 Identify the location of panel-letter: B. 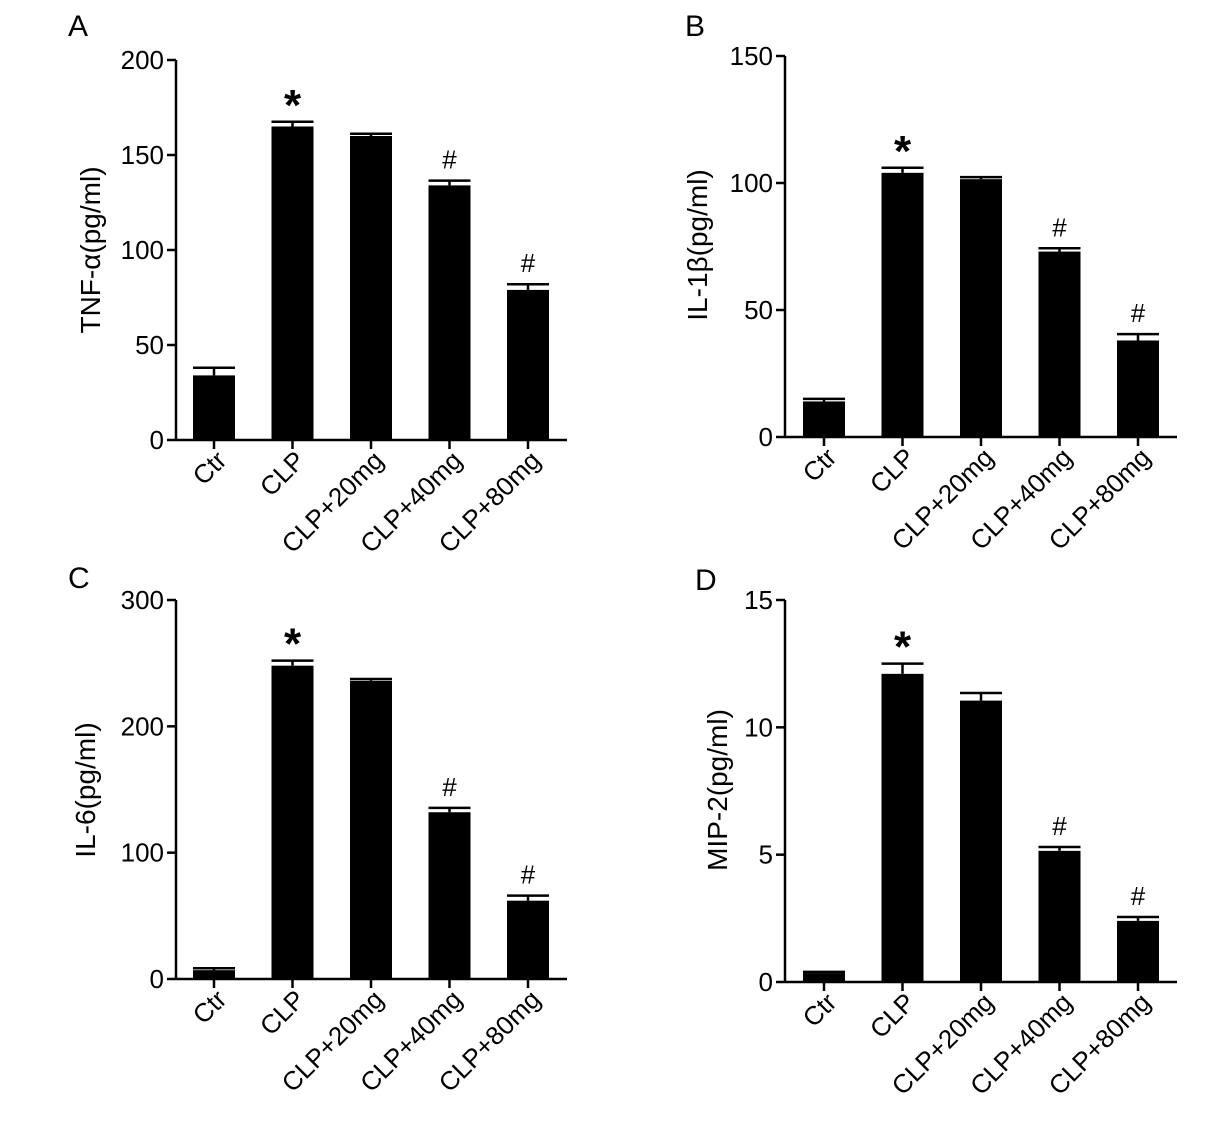
(695, 26).